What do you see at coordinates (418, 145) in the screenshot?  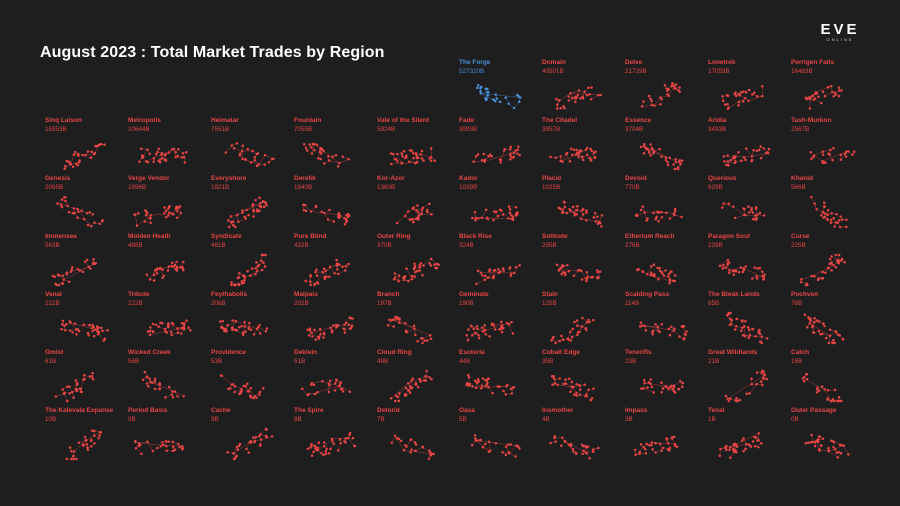 I see `region-cell-vale-of-the-silent: Vale of the Silent 5924B` at bounding box center [418, 145].